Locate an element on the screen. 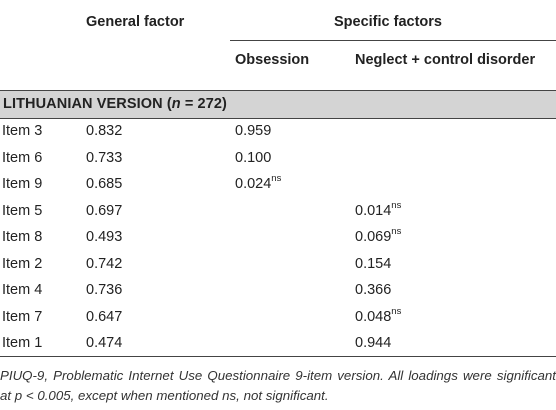 This screenshot has height=410, width=556. row-neglect-loading-value: 0.154 is located at coordinates (373, 263).